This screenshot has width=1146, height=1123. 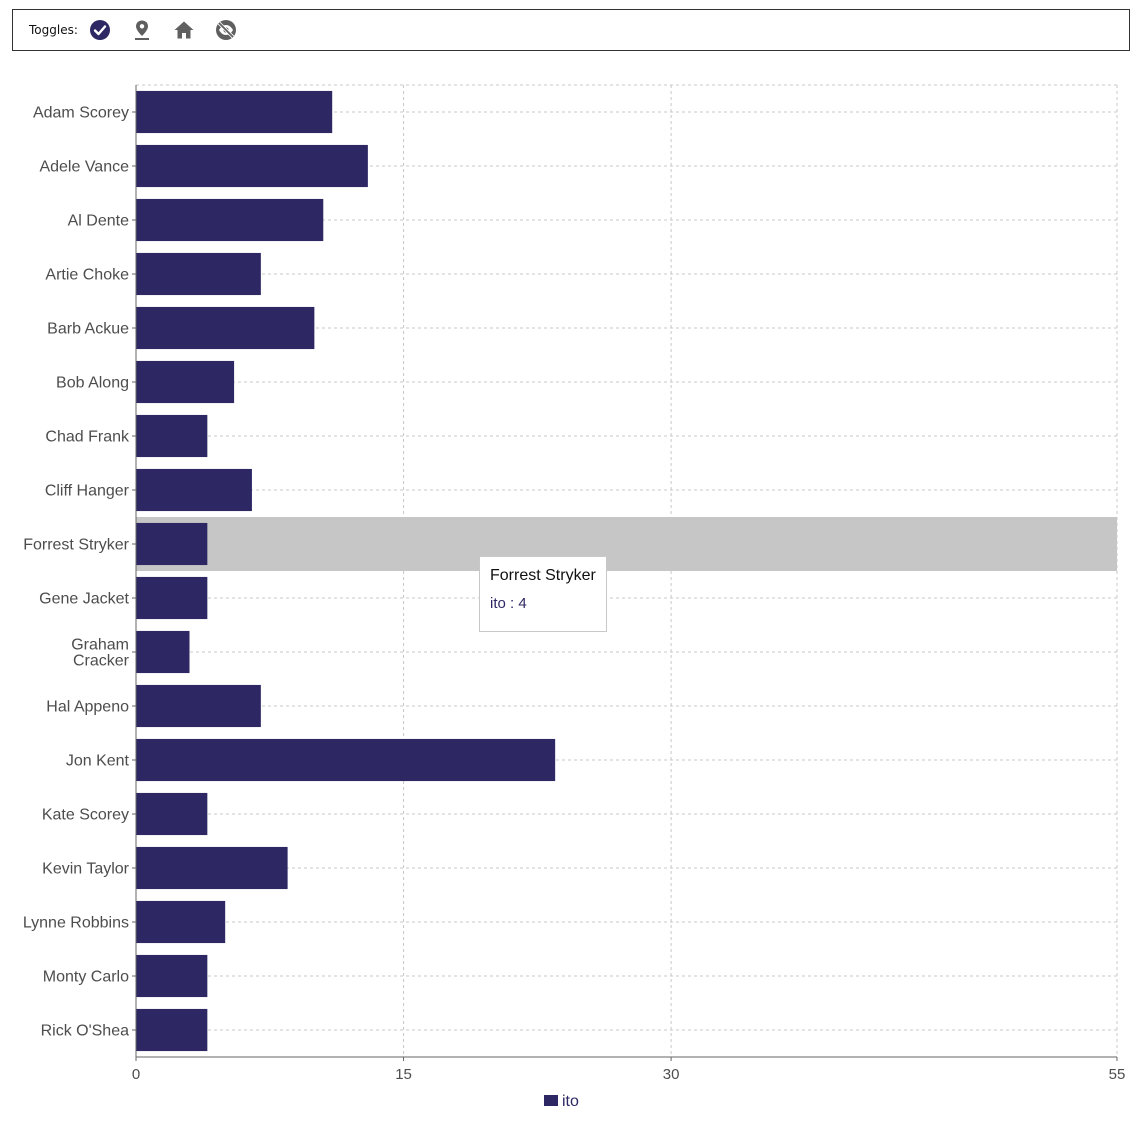 What do you see at coordinates (76, 545) in the screenshot?
I see `y-tick-label: Forrest Stryker` at bounding box center [76, 545].